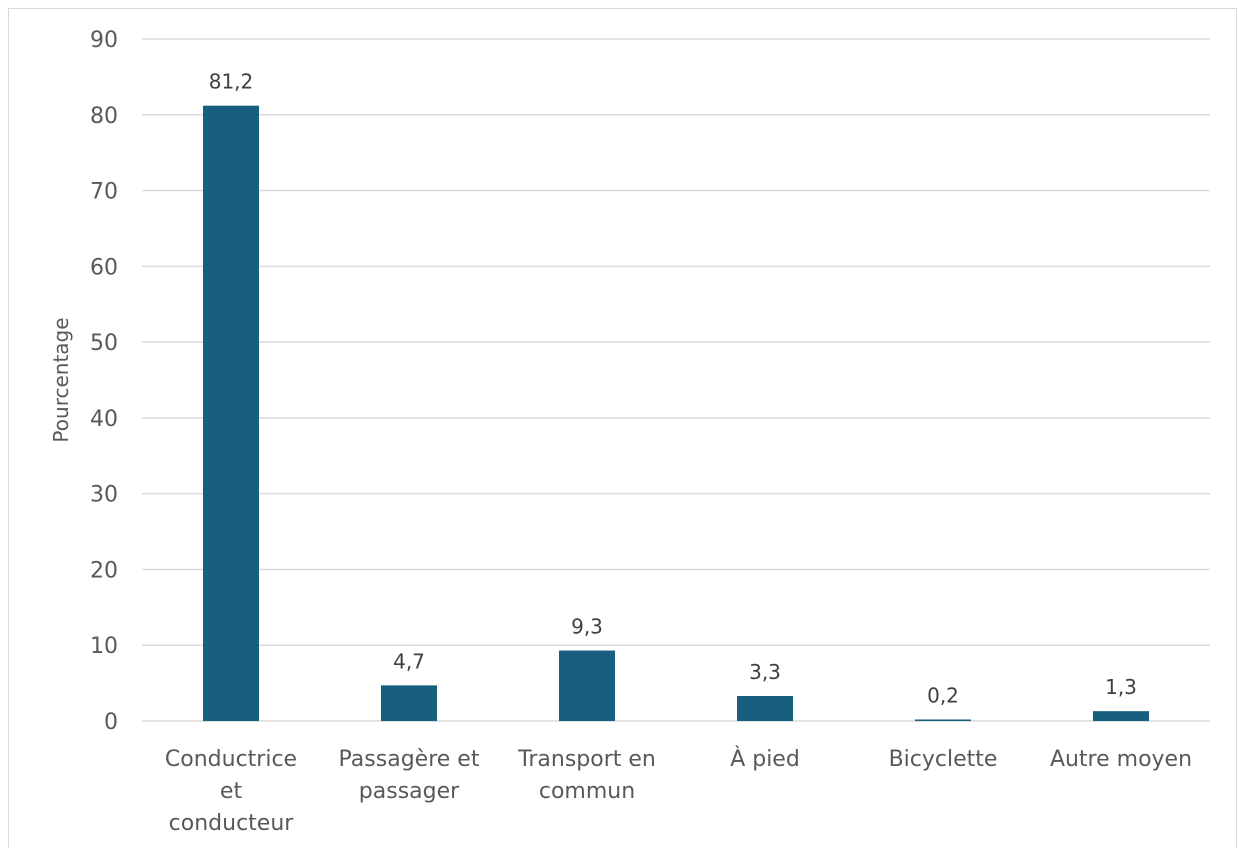 The width and height of the screenshot is (1238, 848). Describe the element at coordinates (1121, 687) in the screenshot. I see `data-label: 1,3` at that location.